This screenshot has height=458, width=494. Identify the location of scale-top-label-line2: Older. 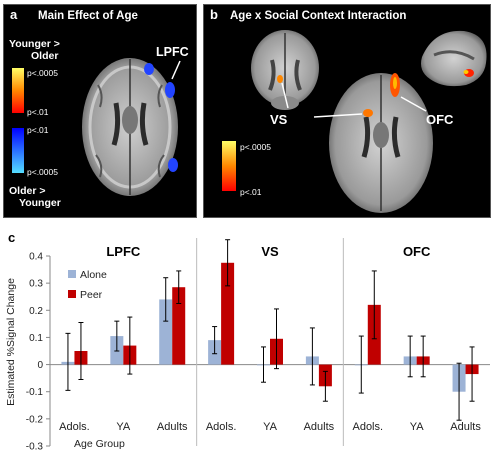
(45, 56).